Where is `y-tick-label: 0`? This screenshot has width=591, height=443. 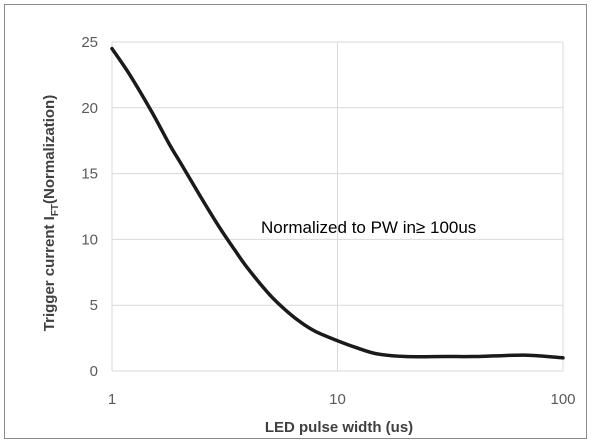 y-tick-label: 0 is located at coordinates (94, 371).